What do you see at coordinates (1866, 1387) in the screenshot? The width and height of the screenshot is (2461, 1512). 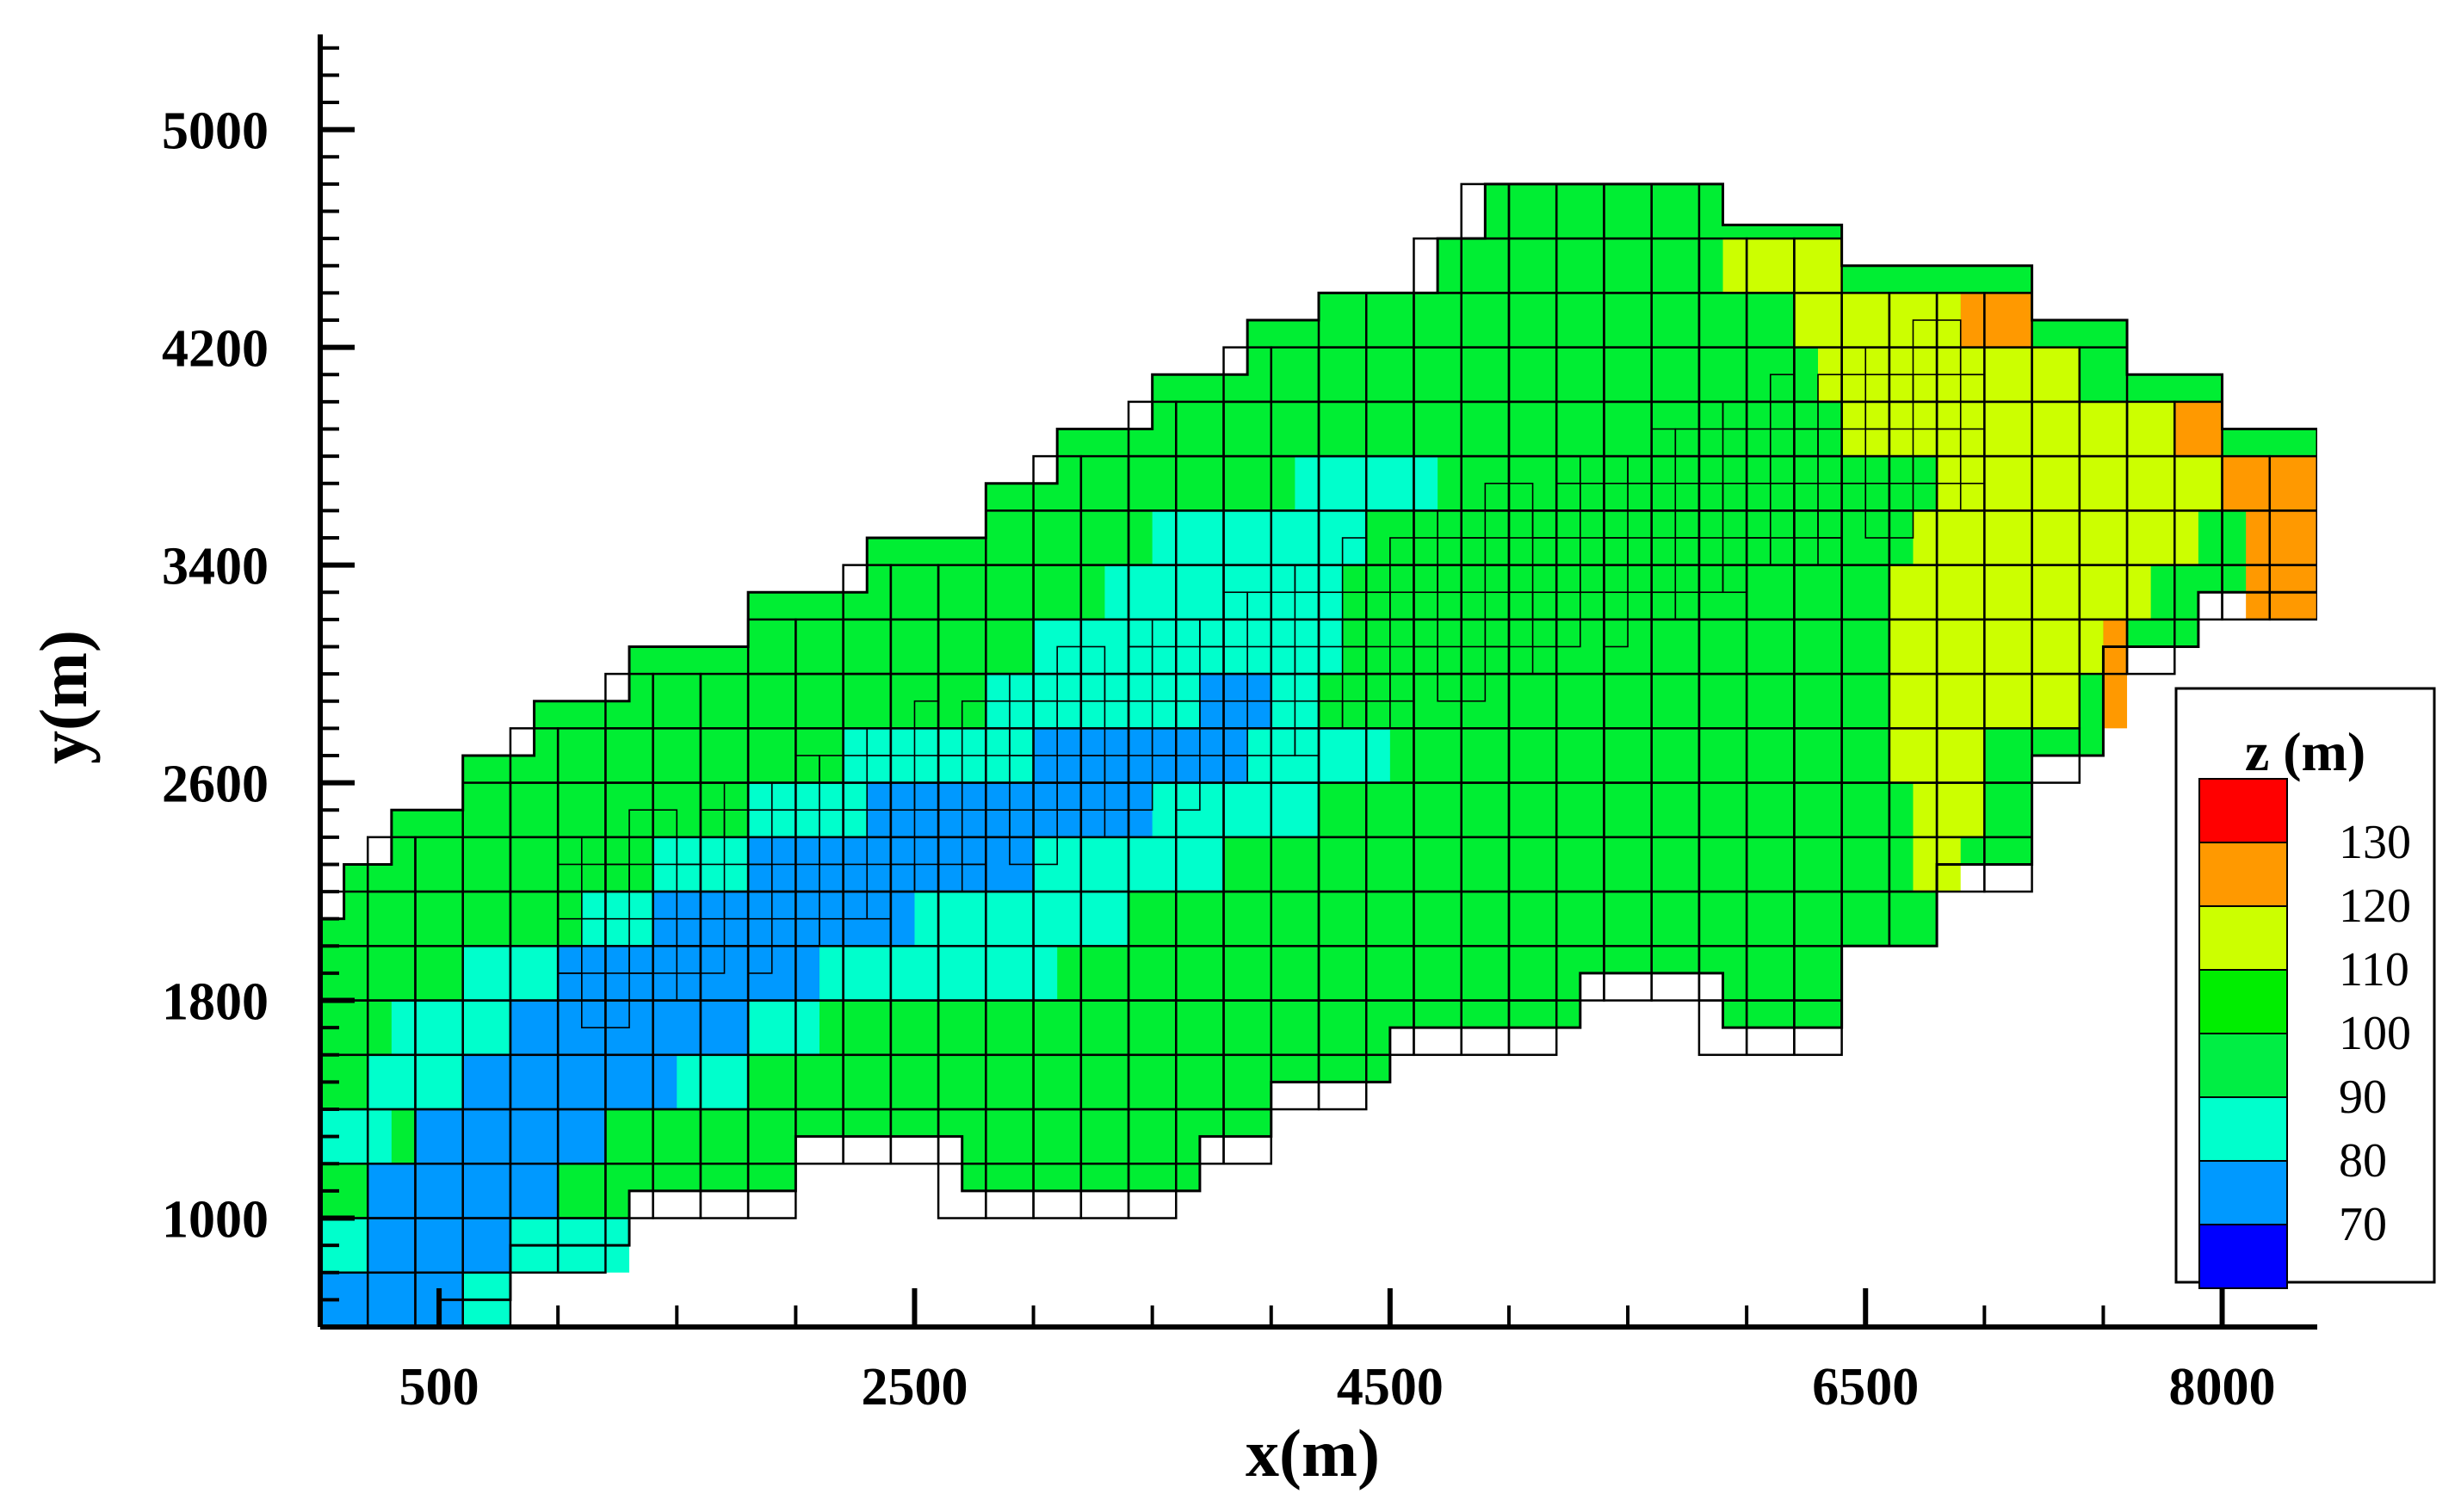 I see `x-tick-label: 6500` at bounding box center [1866, 1387].